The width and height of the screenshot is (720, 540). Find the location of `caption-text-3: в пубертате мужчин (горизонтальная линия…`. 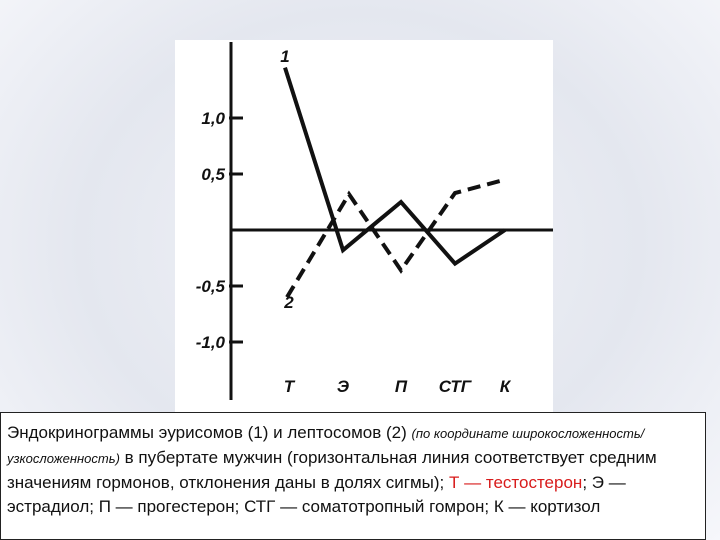

caption-text-3: в пубертате мужчин (горизонтальная линия… is located at coordinates (332, 470).